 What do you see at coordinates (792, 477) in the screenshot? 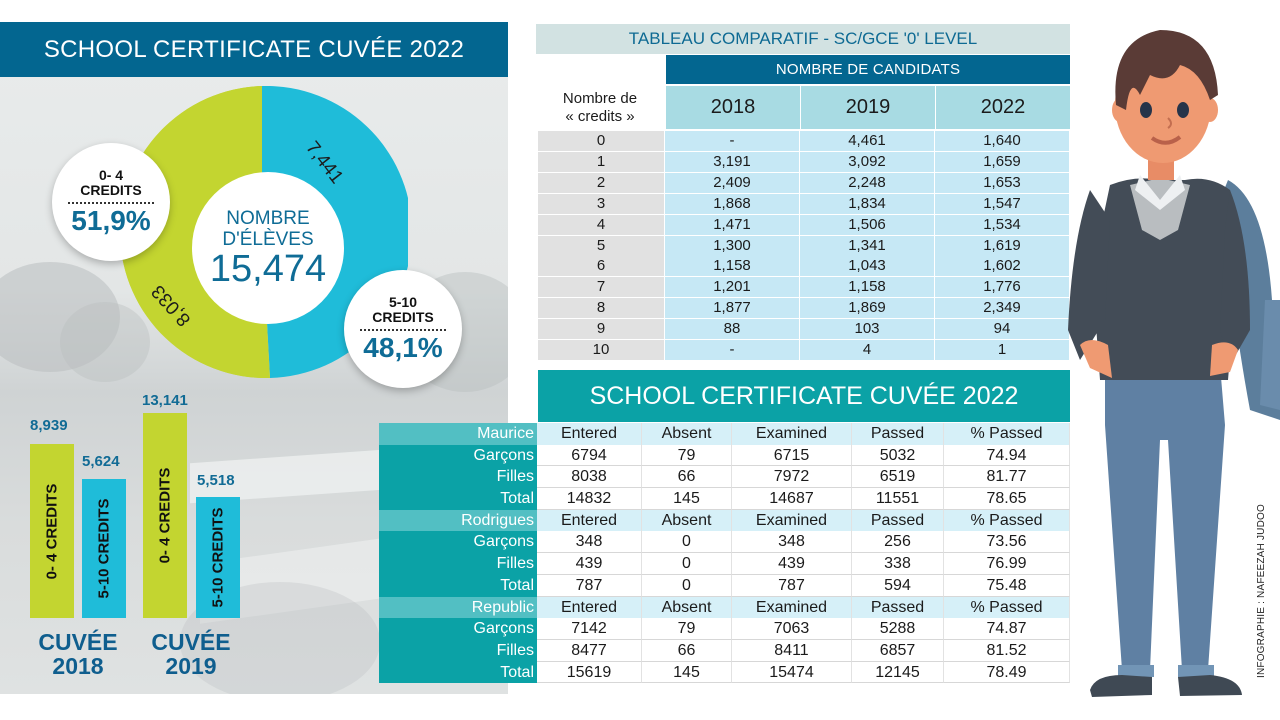
I see `sc-value-cell: 7972` at bounding box center [792, 477].